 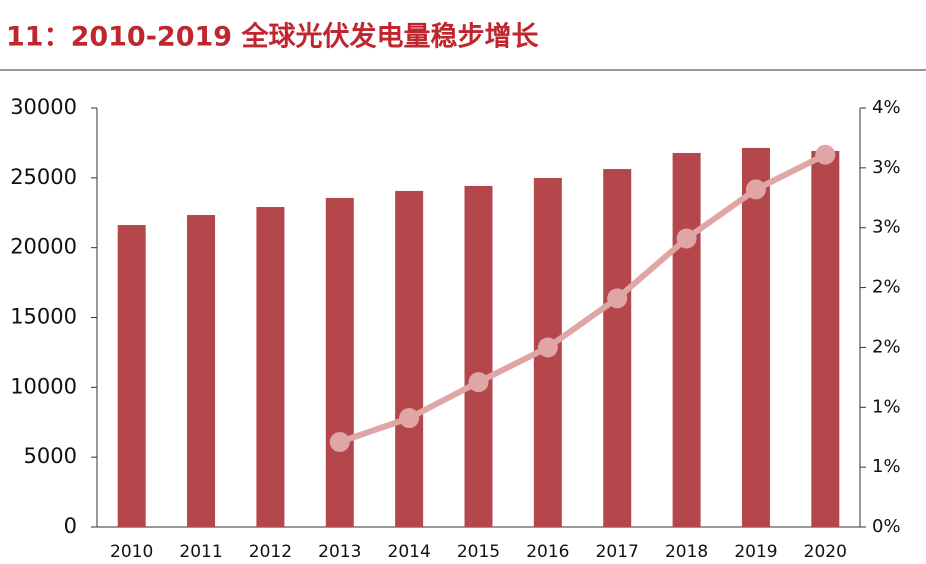 I want to click on y2-tick-label: 4%, so click(x=886, y=107).